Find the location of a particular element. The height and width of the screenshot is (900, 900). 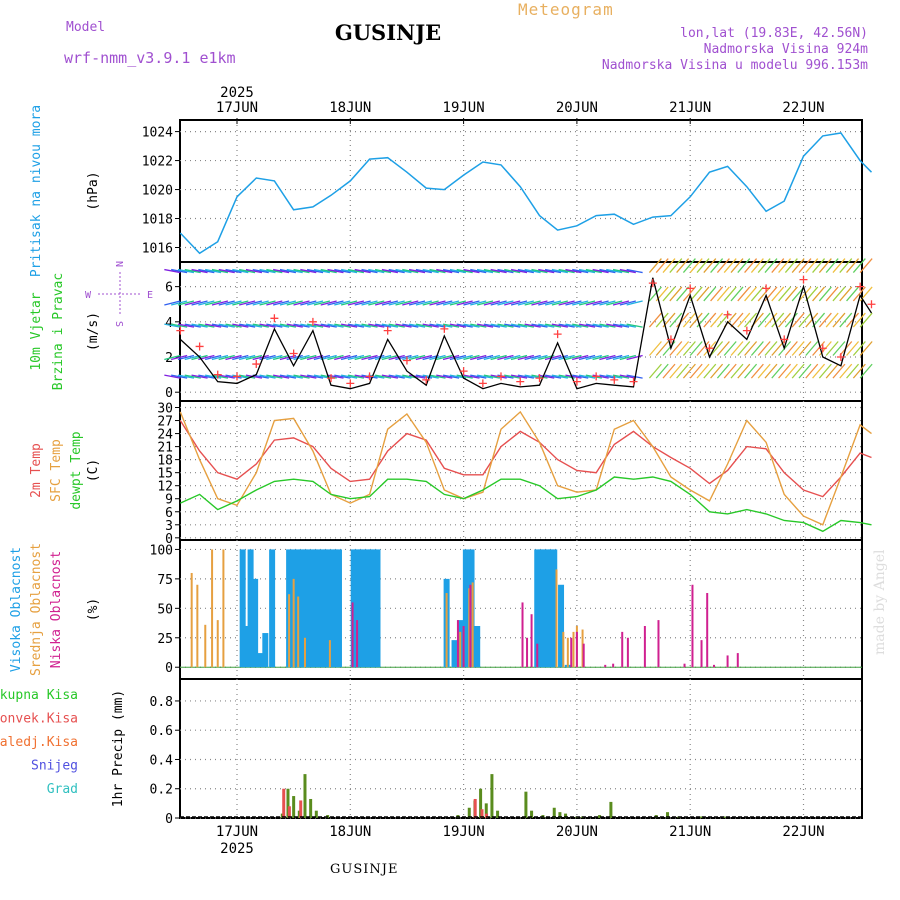

footer-label: GUSINJE is located at coordinates (364, 869).